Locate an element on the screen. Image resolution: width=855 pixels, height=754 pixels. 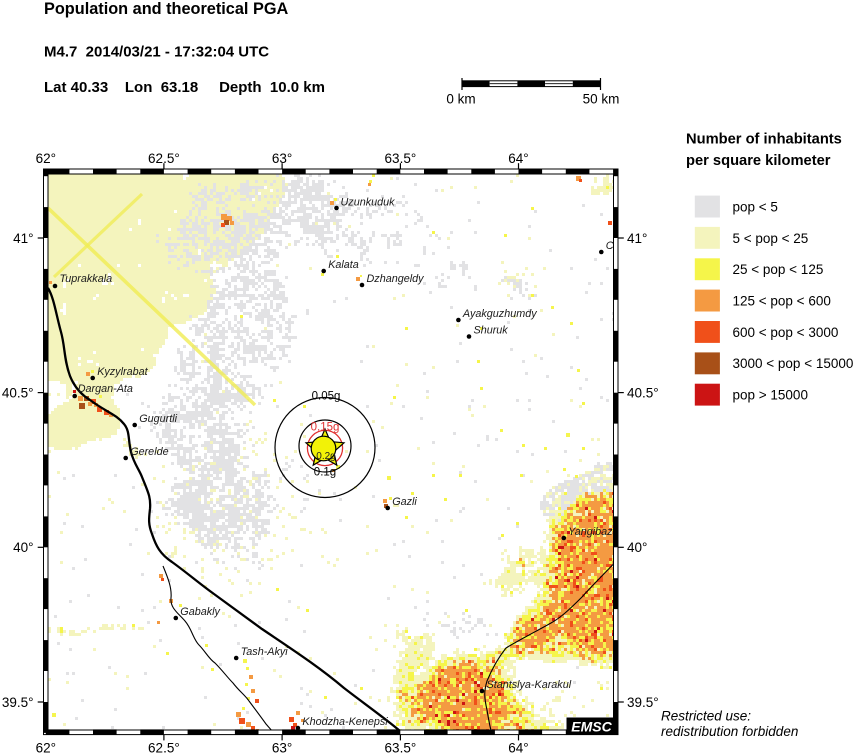
svg-text: 0 km is located at coordinates (460, 99).